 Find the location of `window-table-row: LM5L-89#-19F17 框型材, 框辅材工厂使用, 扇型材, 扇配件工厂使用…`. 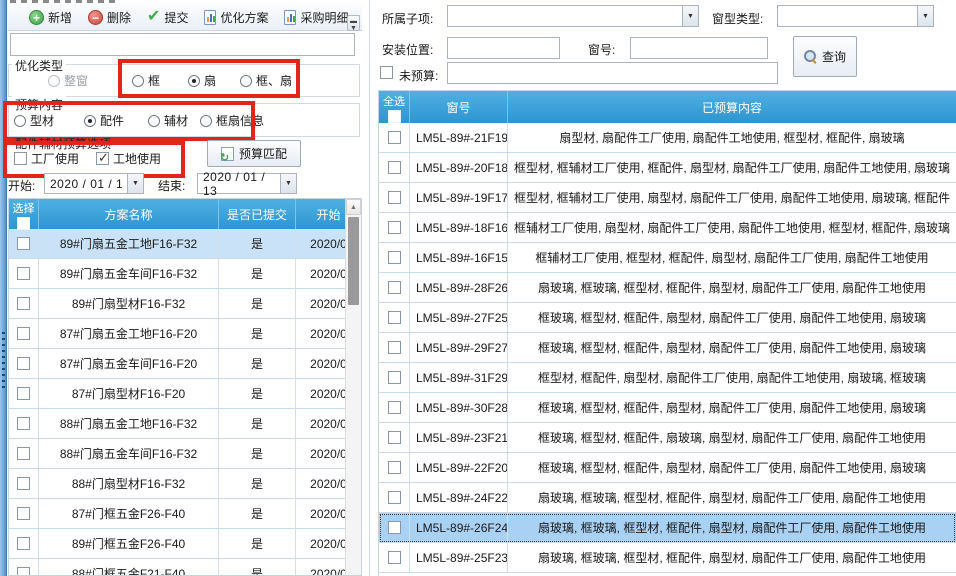

window-table-row: LM5L-89#-19F17 框型材, 框辅材工厂使用, 扇型材, 扇配件工厂使用… is located at coordinates (667, 198).